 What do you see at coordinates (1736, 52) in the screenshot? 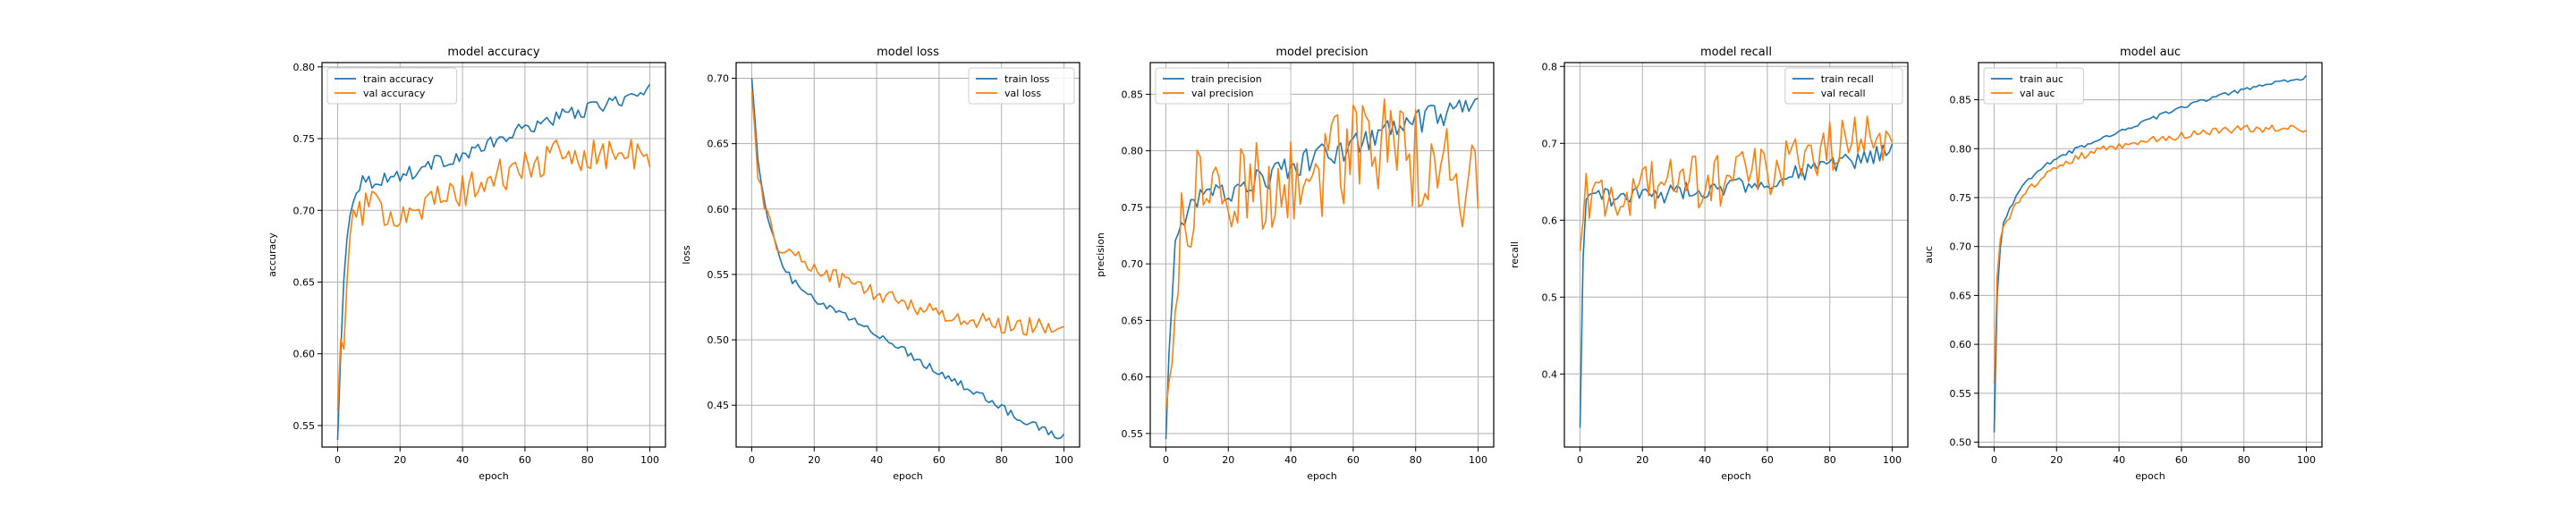
I see `chart-title: model recall` at bounding box center [1736, 52].